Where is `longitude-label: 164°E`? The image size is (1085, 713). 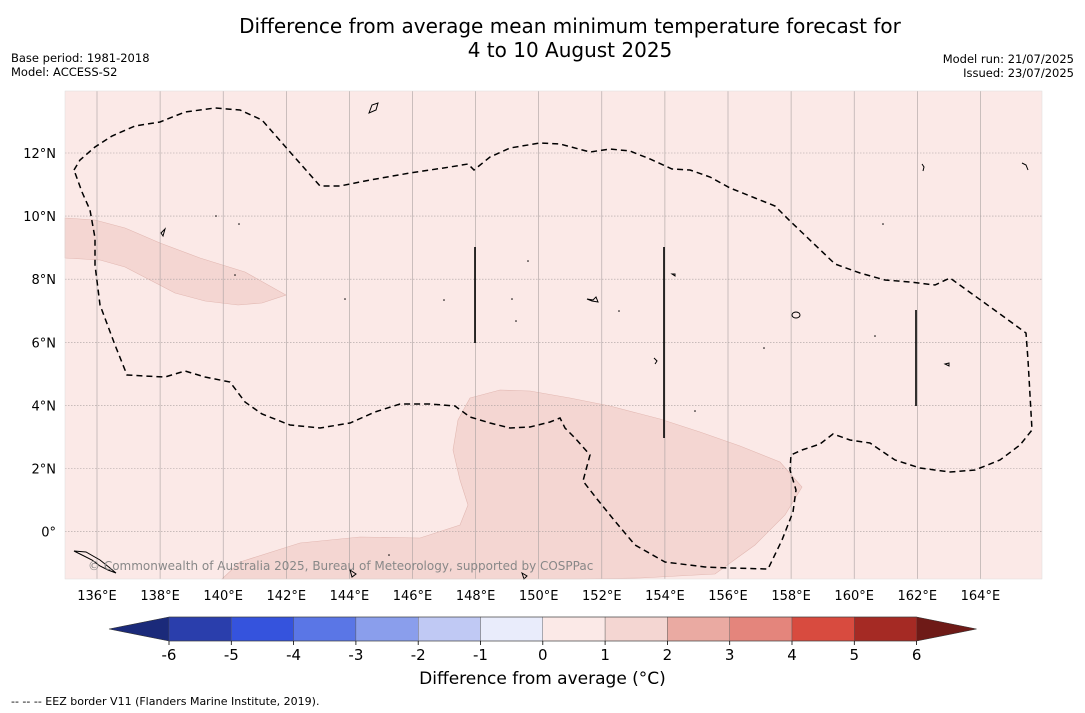 longitude-label: 164°E is located at coordinates (981, 596).